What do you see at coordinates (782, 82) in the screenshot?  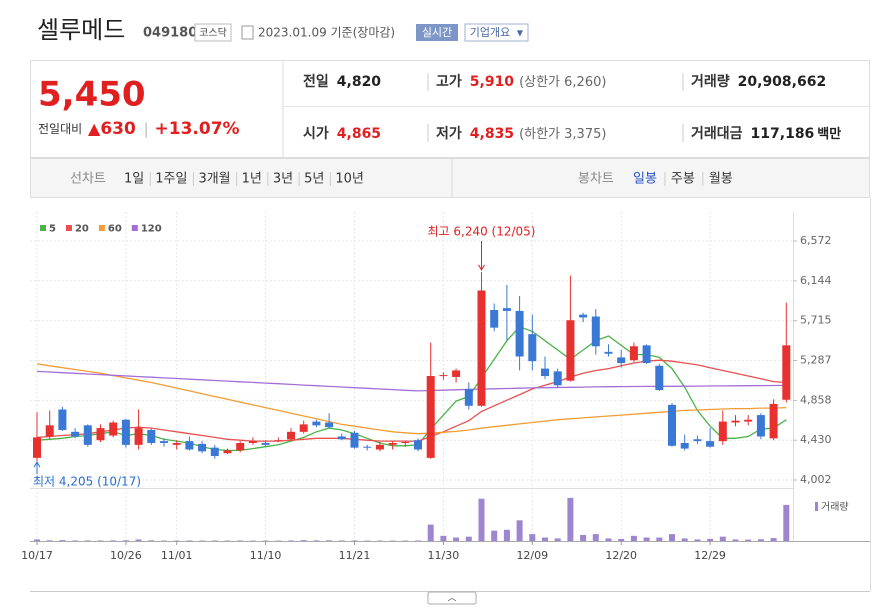 I see `quote-value: 20,908,662` at bounding box center [782, 82].